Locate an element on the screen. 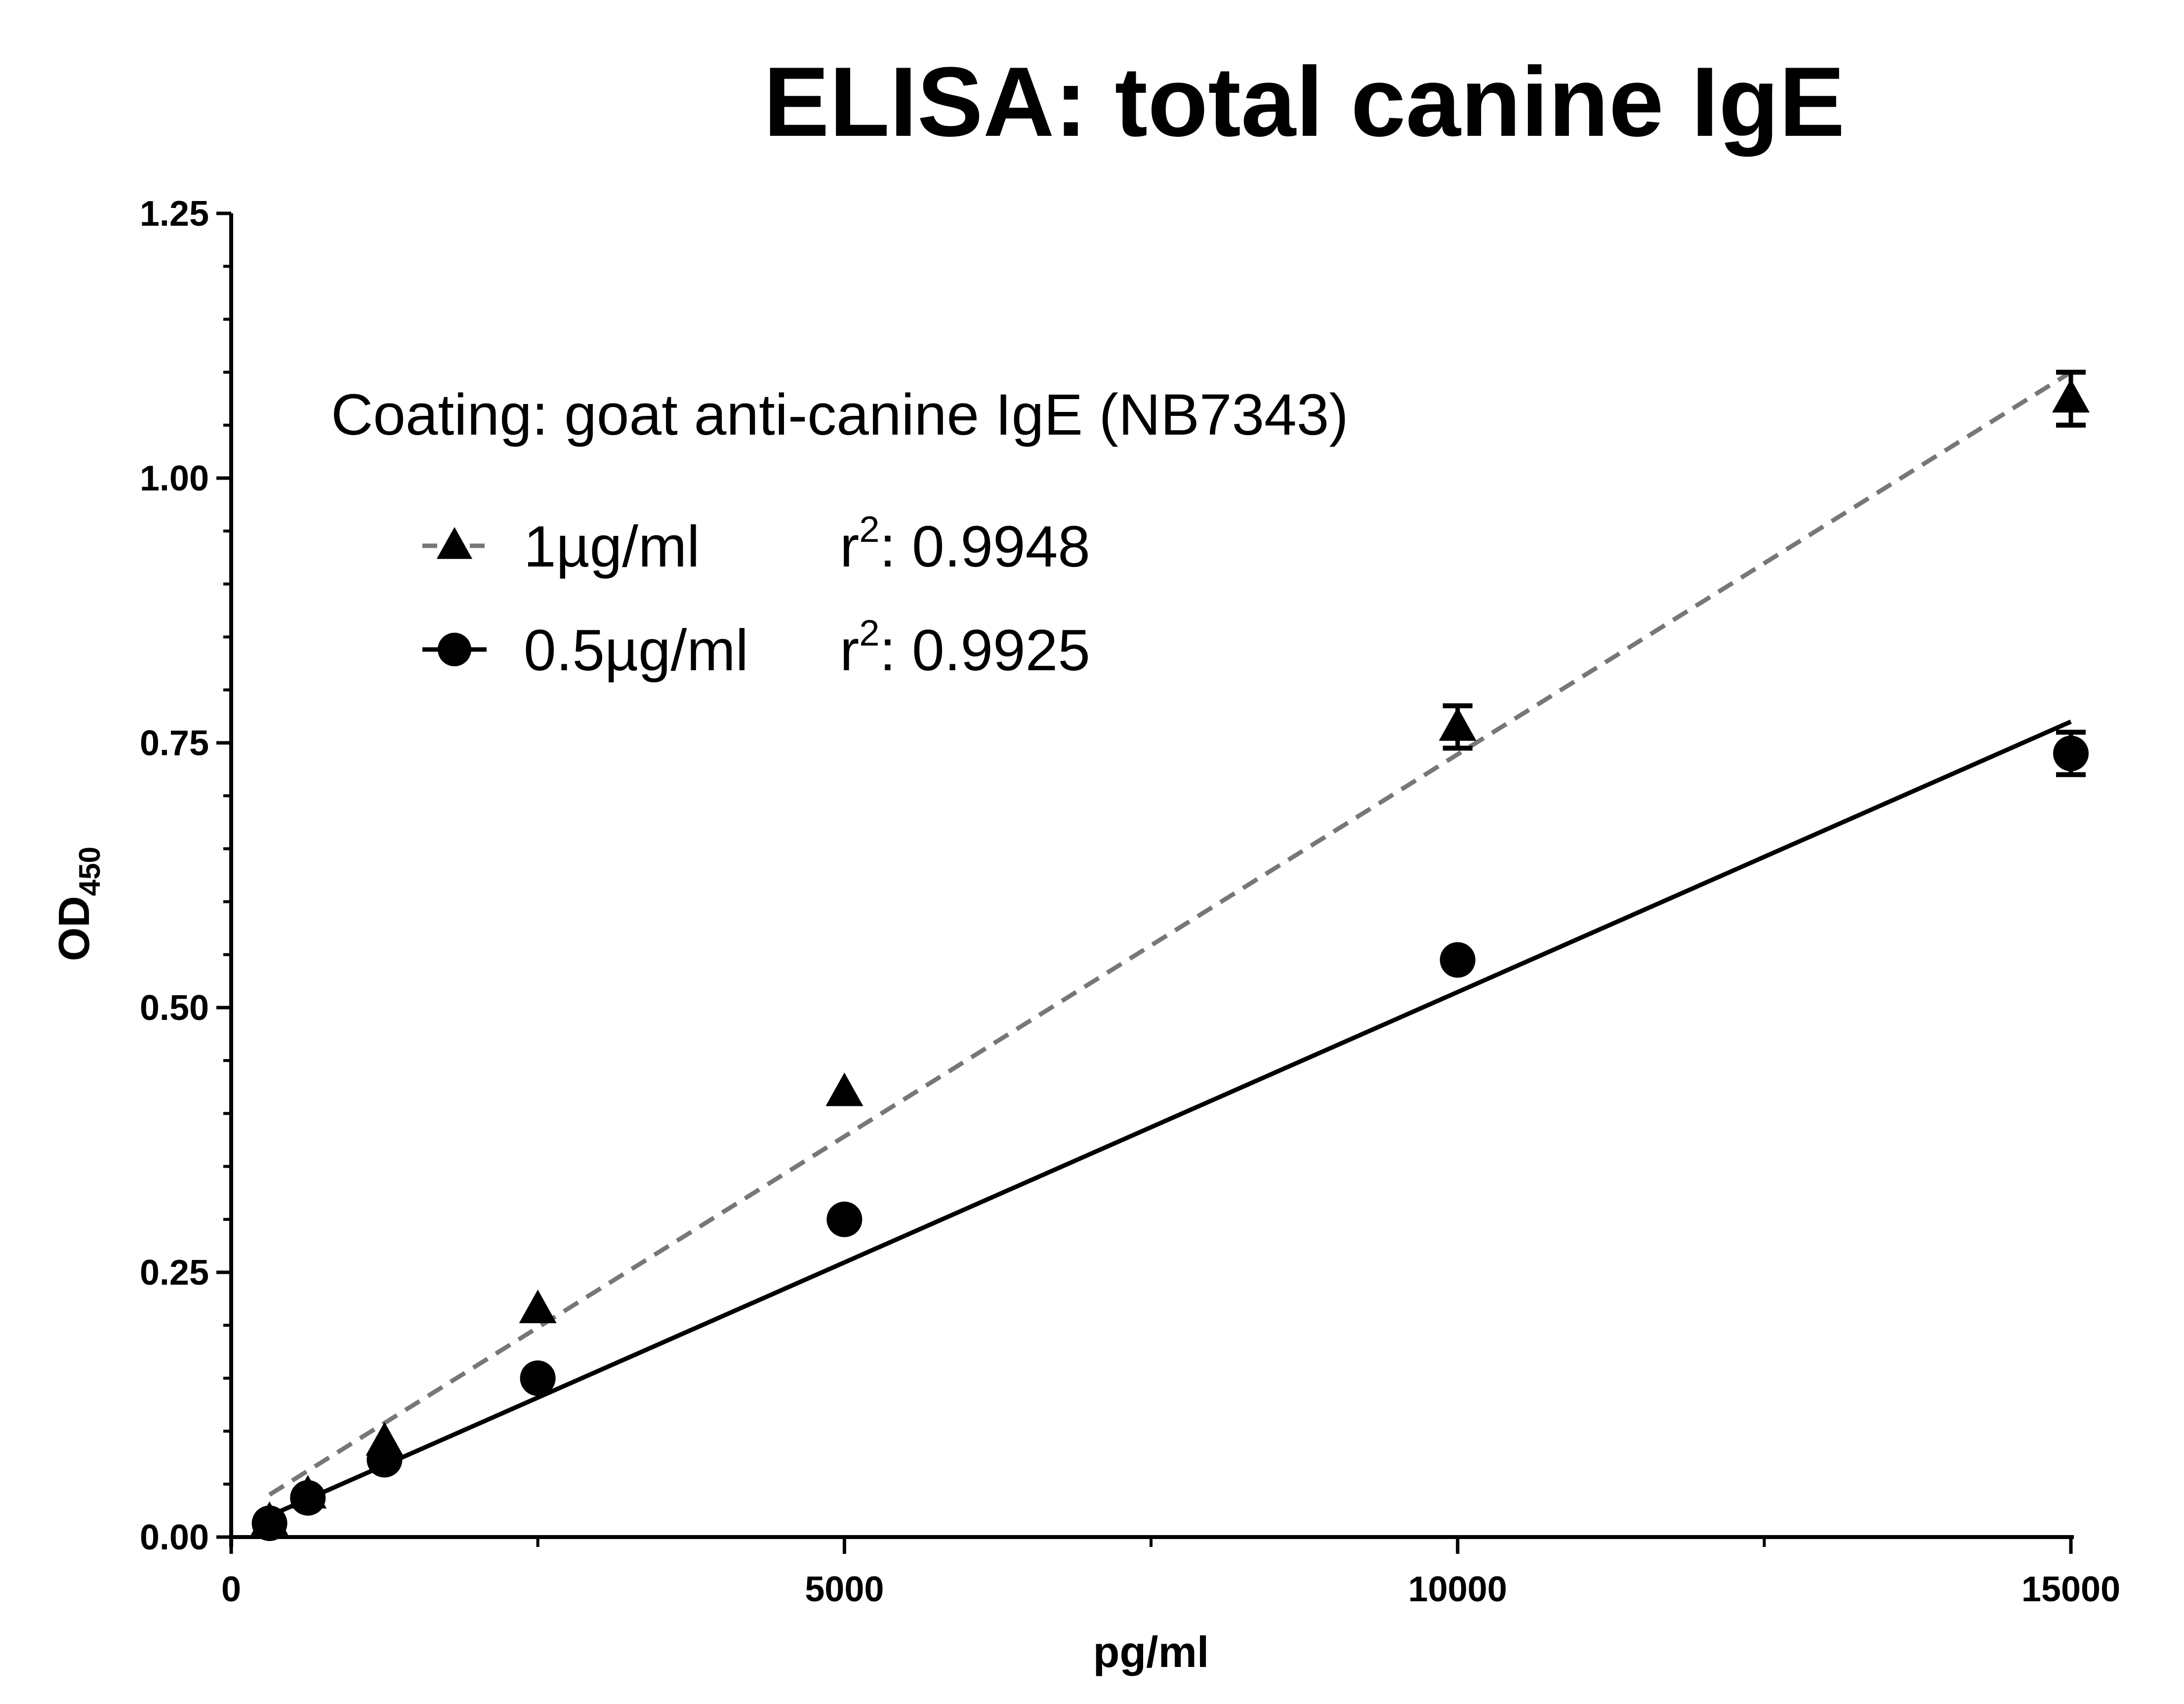  legend-circle-marker is located at coordinates (454, 649).